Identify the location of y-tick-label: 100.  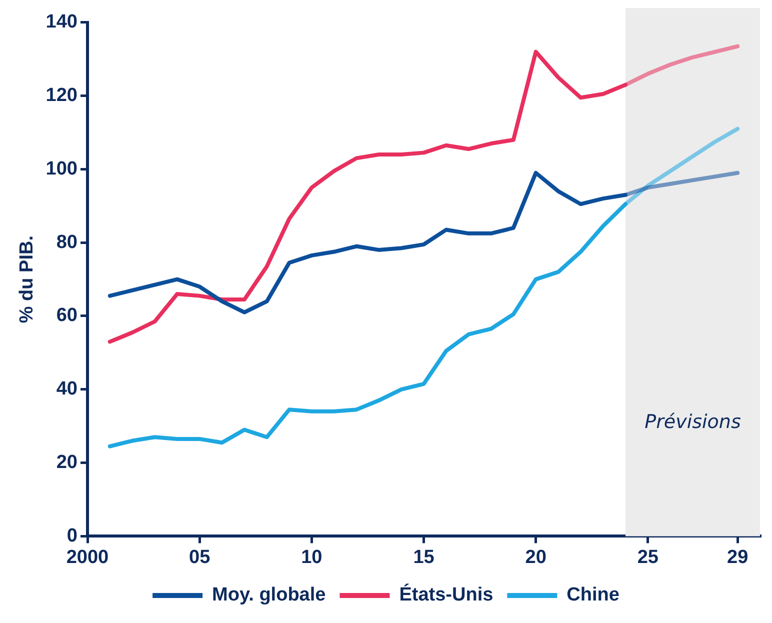
(62, 169).